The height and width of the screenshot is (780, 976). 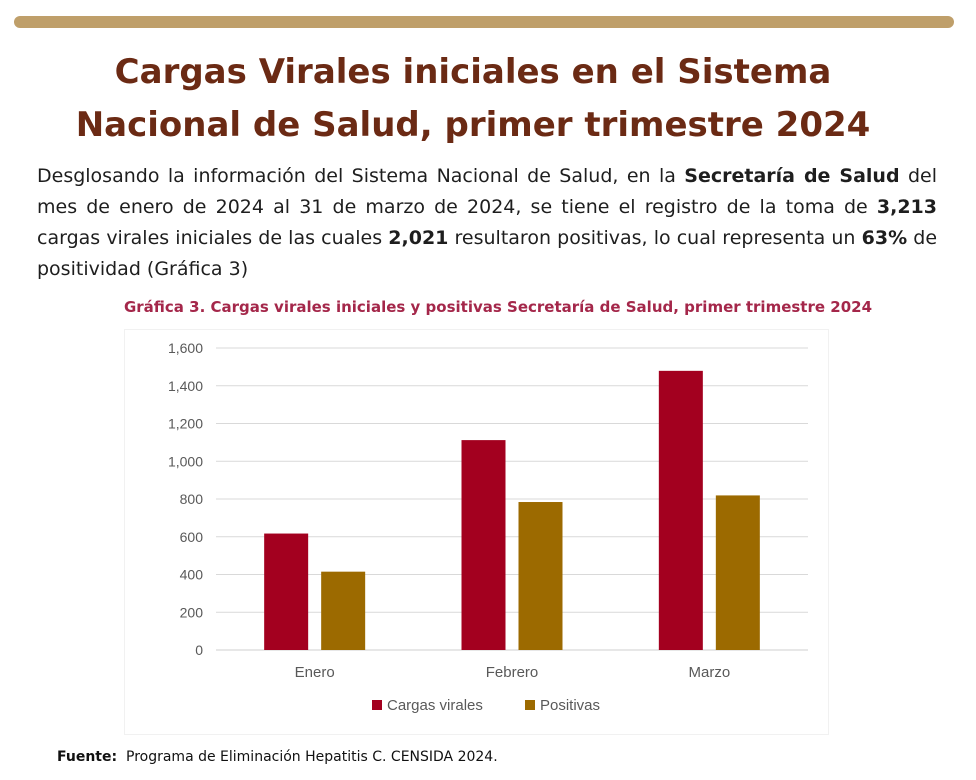 I want to click on y-tick-label: 1,000, so click(x=185, y=461).